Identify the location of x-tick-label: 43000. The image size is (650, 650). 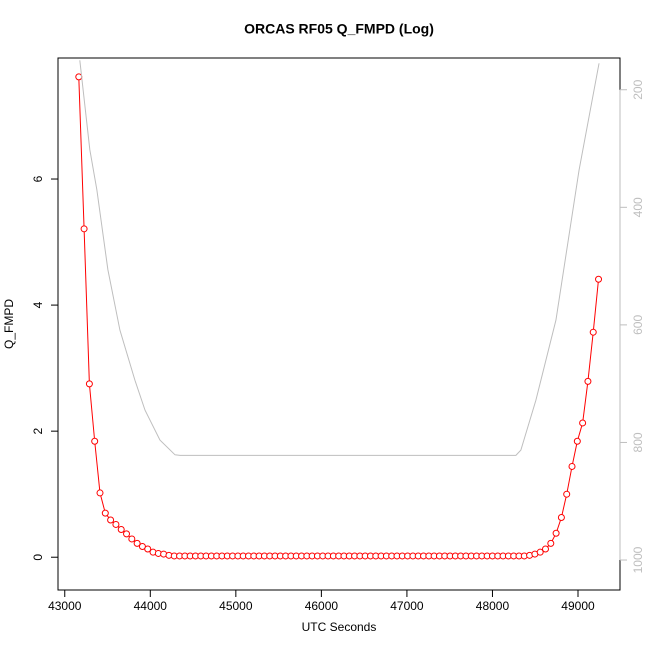
(65, 606).